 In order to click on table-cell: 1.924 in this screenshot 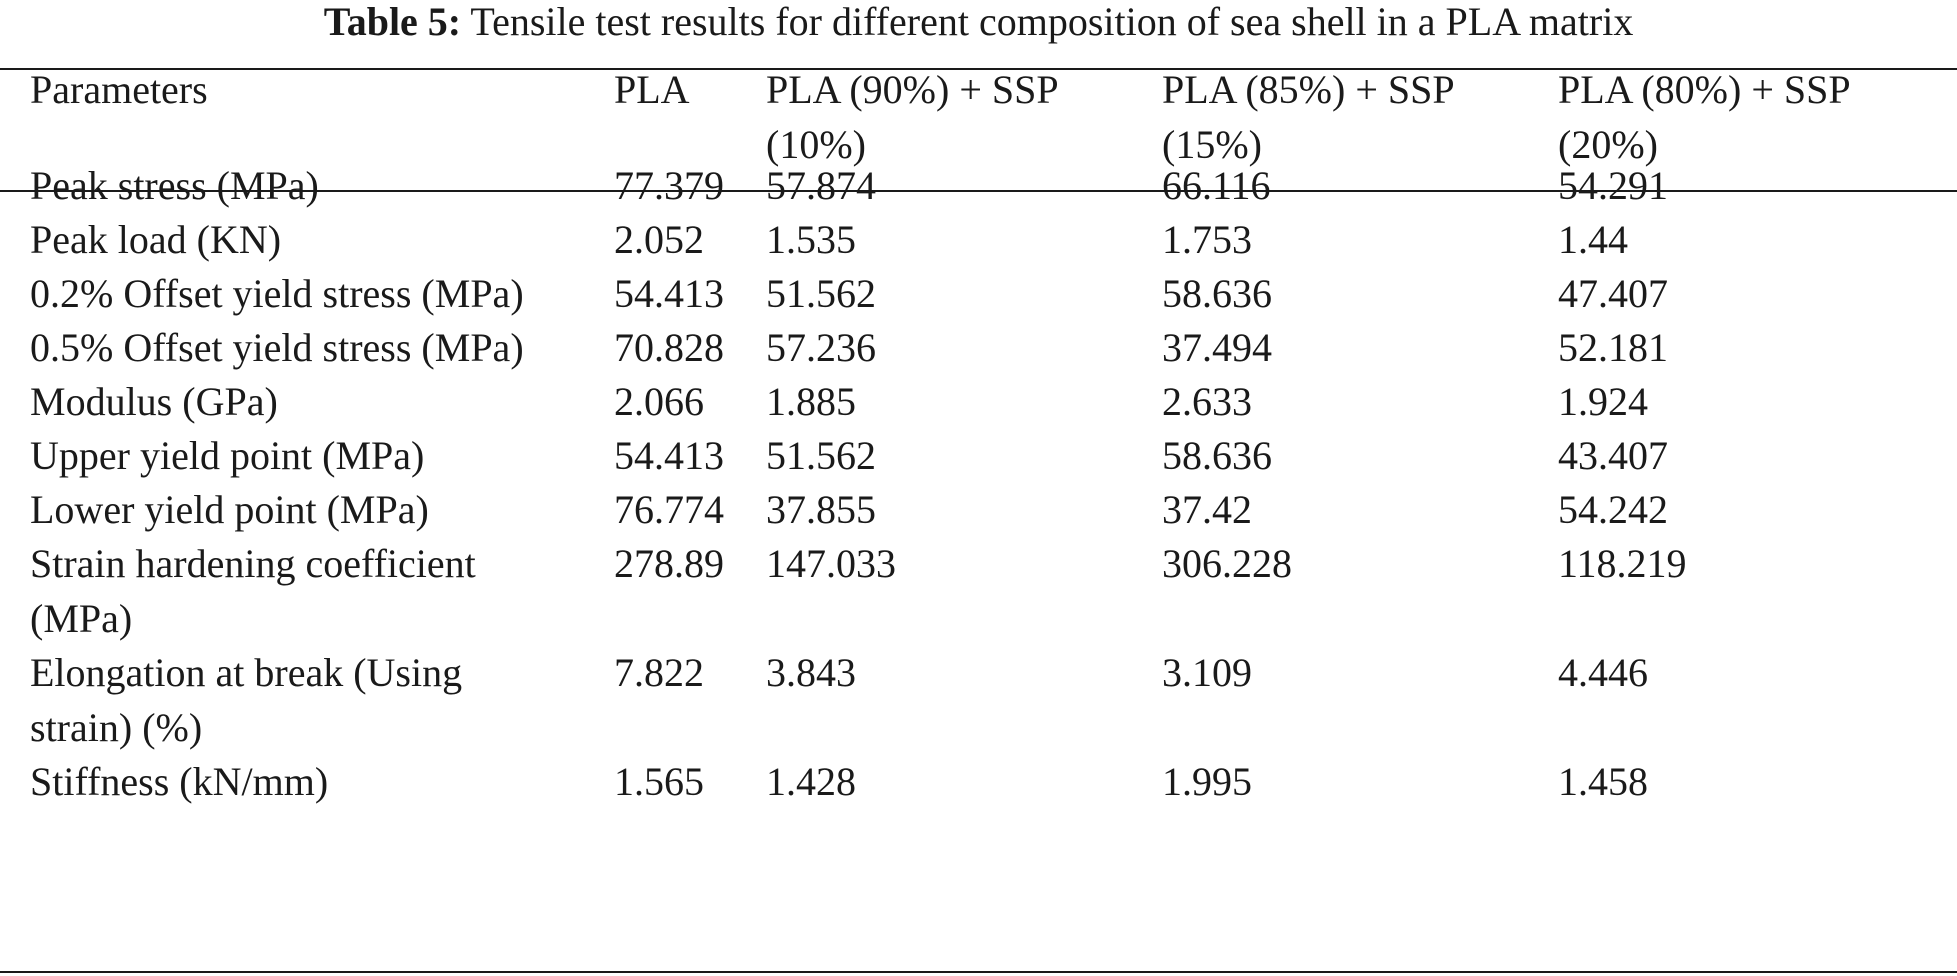, I will do `click(1603, 401)`.